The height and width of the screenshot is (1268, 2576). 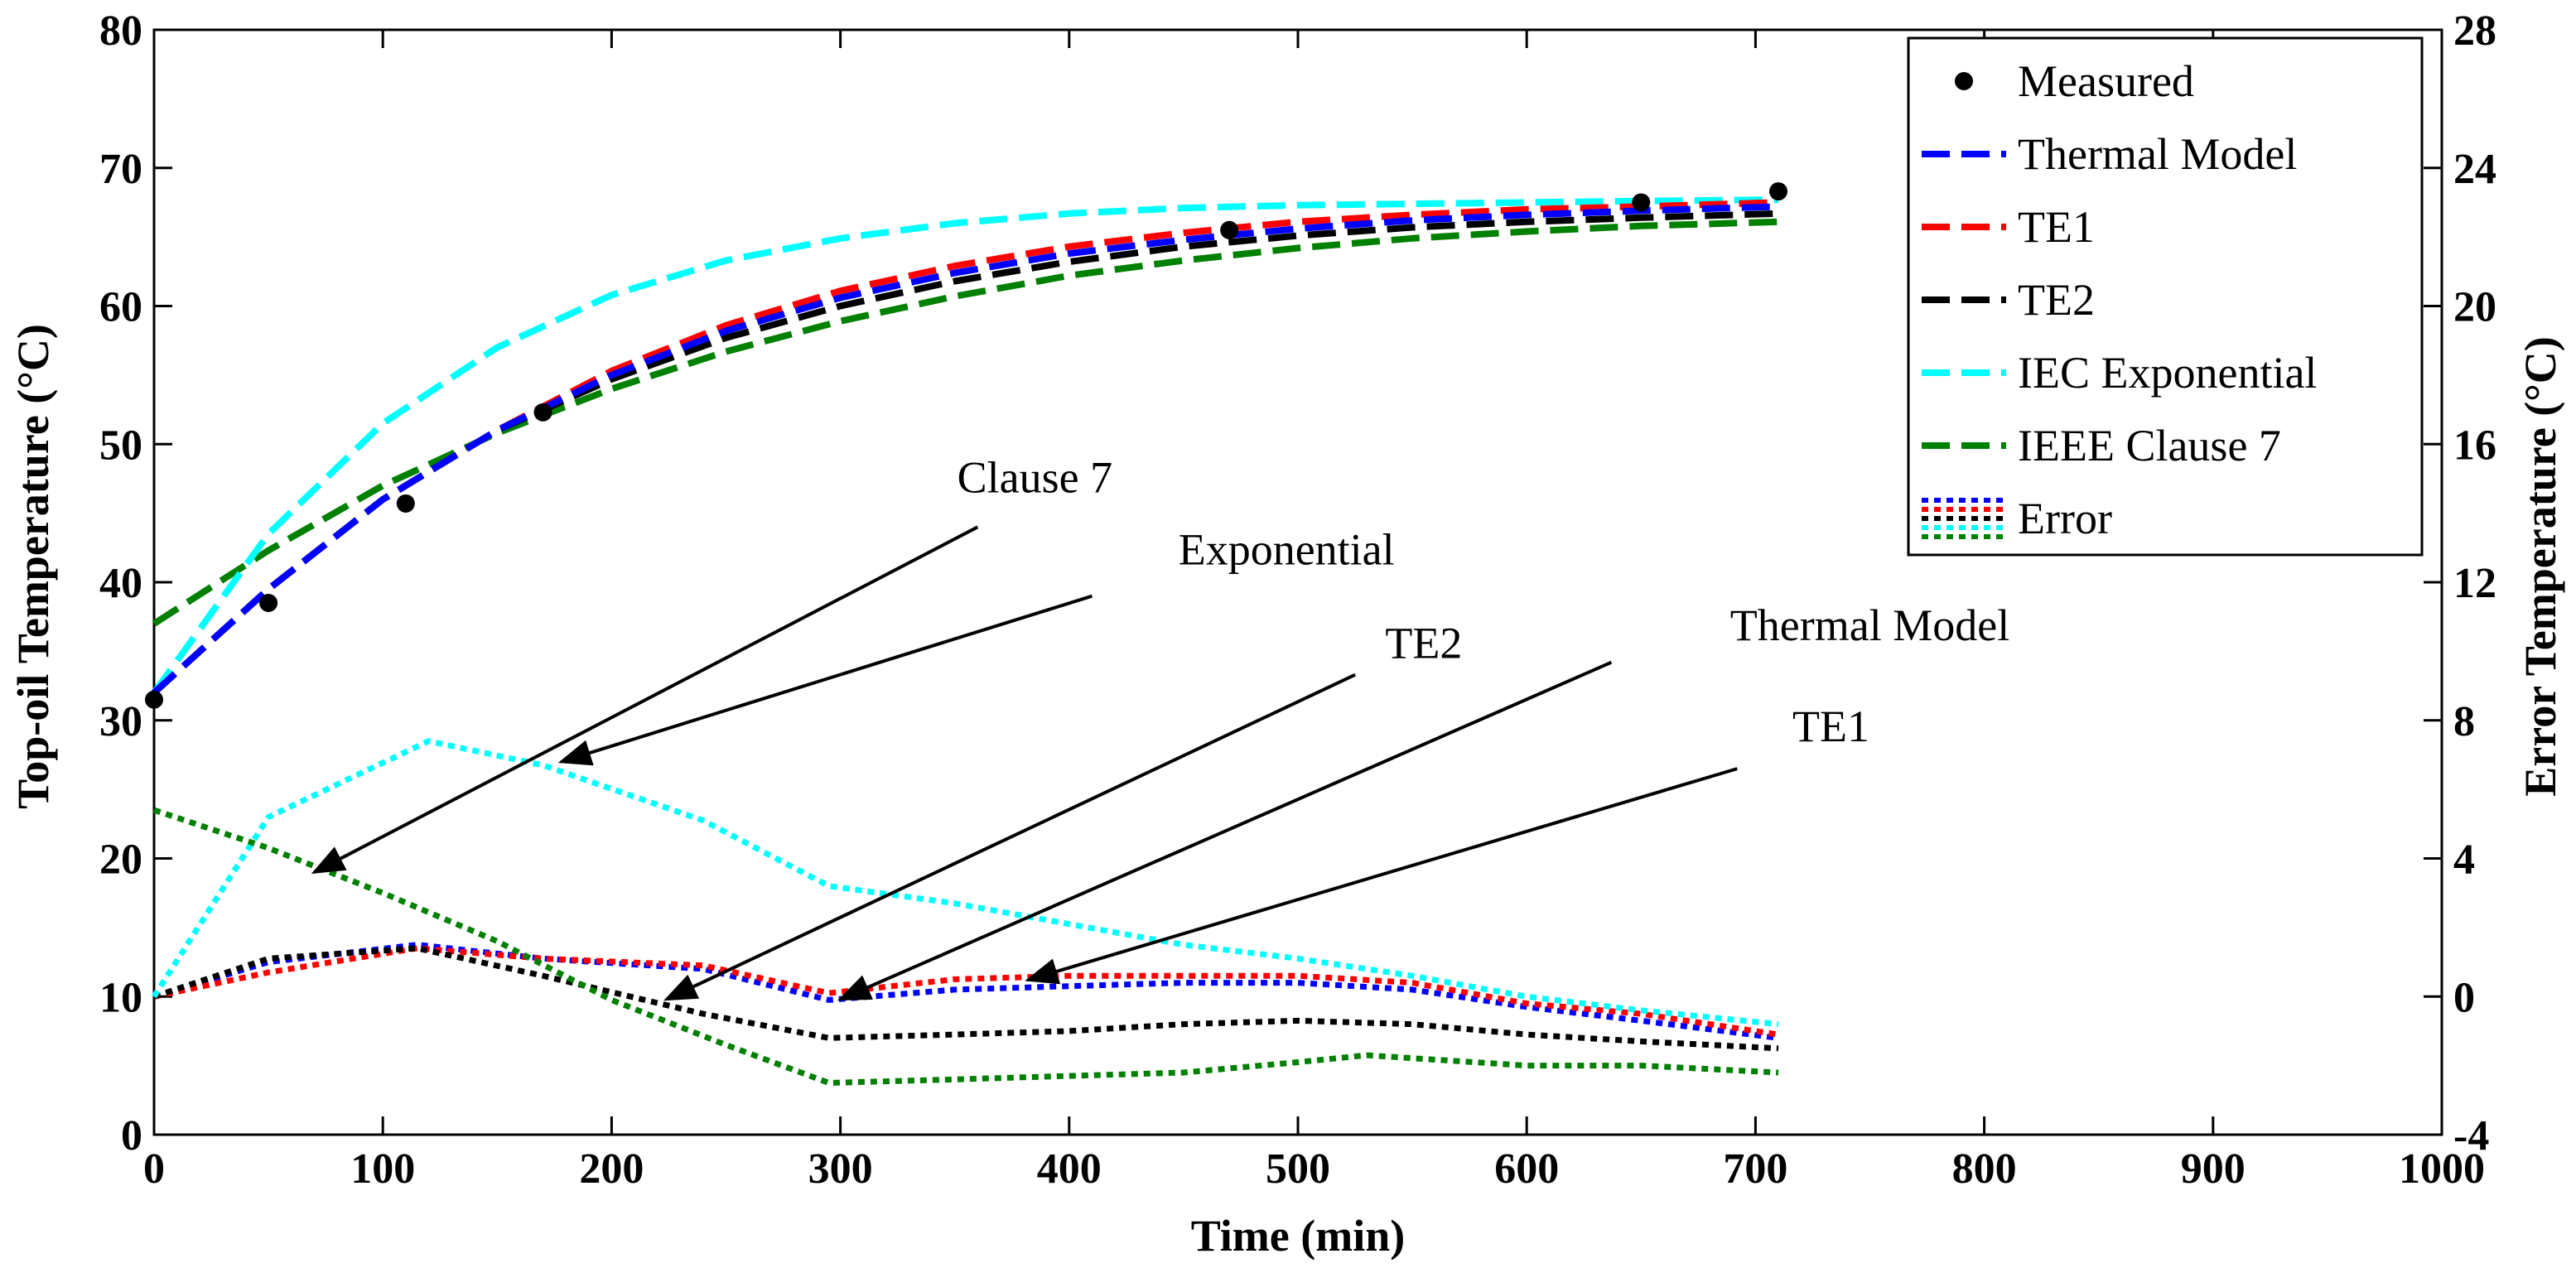 What do you see at coordinates (2065, 519) in the screenshot?
I see `legend-label: Error` at bounding box center [2065, 519].